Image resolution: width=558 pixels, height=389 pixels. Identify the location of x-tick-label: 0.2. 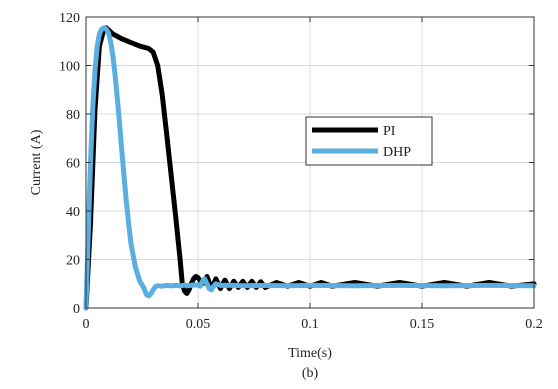
(534, 324).